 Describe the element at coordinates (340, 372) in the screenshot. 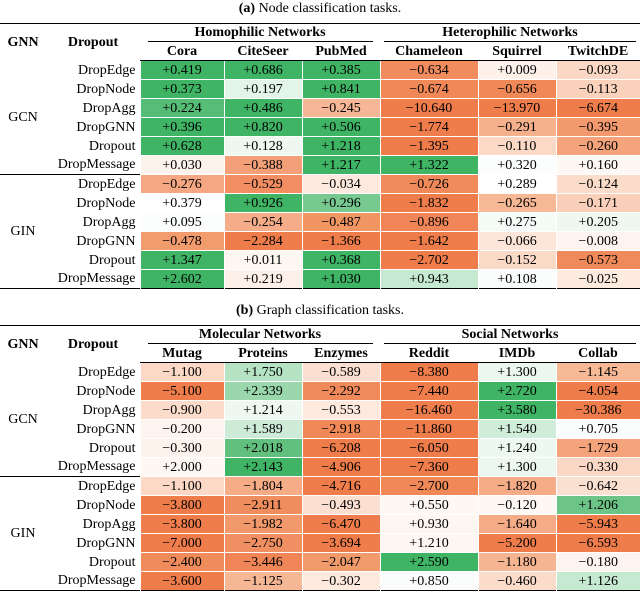

I see `value-cell: −0.589` at that location.